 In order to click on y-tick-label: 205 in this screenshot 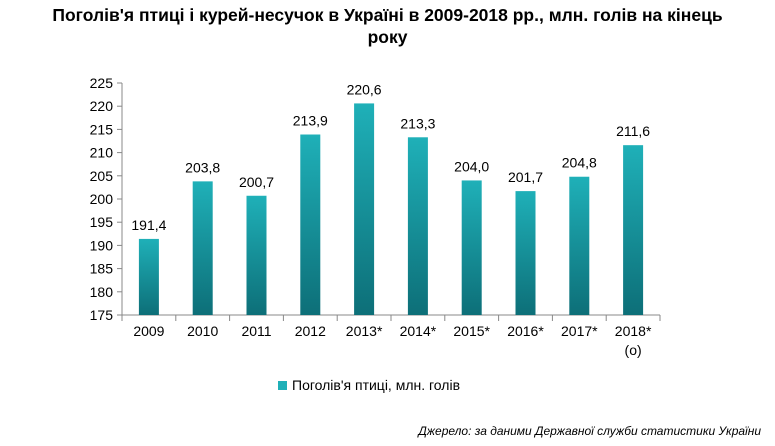, I will do `click(102, 176)`.